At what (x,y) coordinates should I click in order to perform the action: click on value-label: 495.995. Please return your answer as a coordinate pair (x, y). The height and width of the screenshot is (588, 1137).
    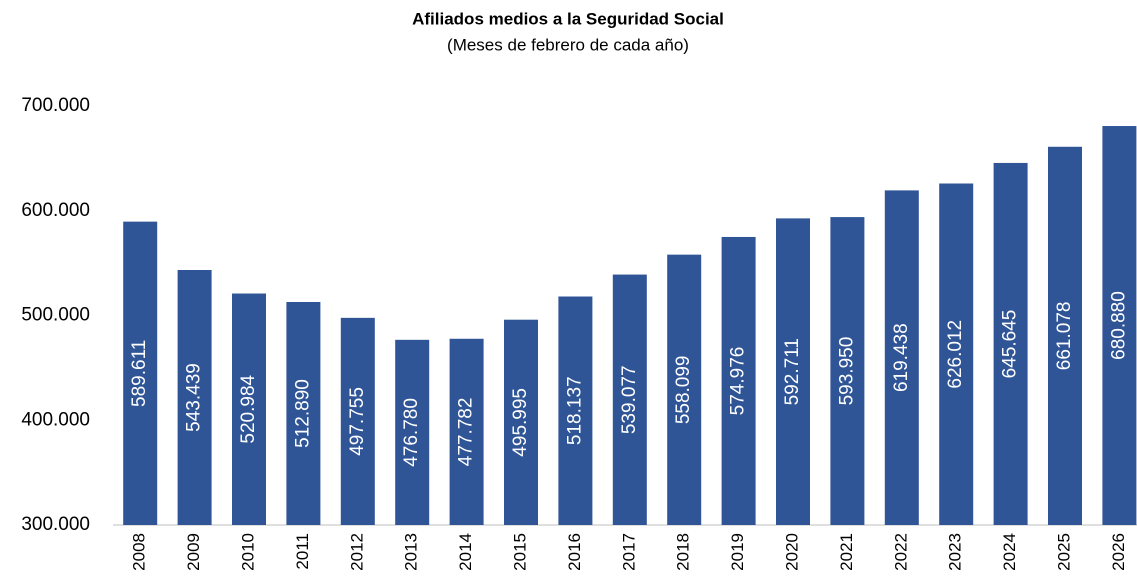
    Looking at the image, I should click on (520, 422).